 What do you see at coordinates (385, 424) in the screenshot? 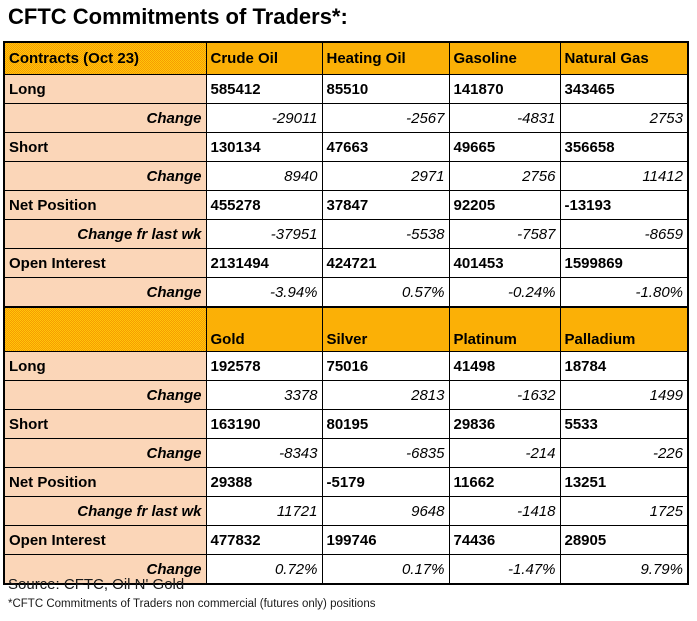
I see `value-cell: 80195` at bounding box center [385, 424].